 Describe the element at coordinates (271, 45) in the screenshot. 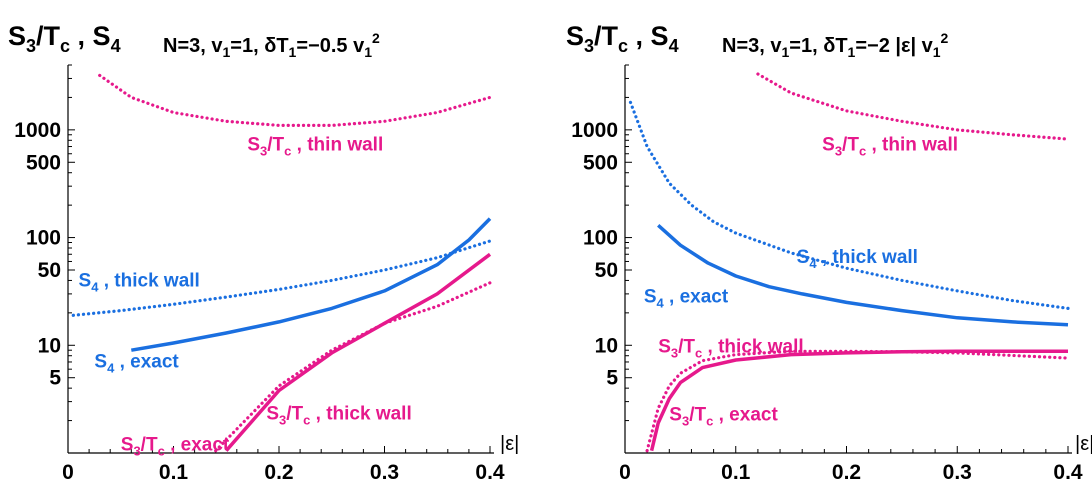

I see `chart-title: N=3, v1=1, δT1=−0.5 v12` at that location.